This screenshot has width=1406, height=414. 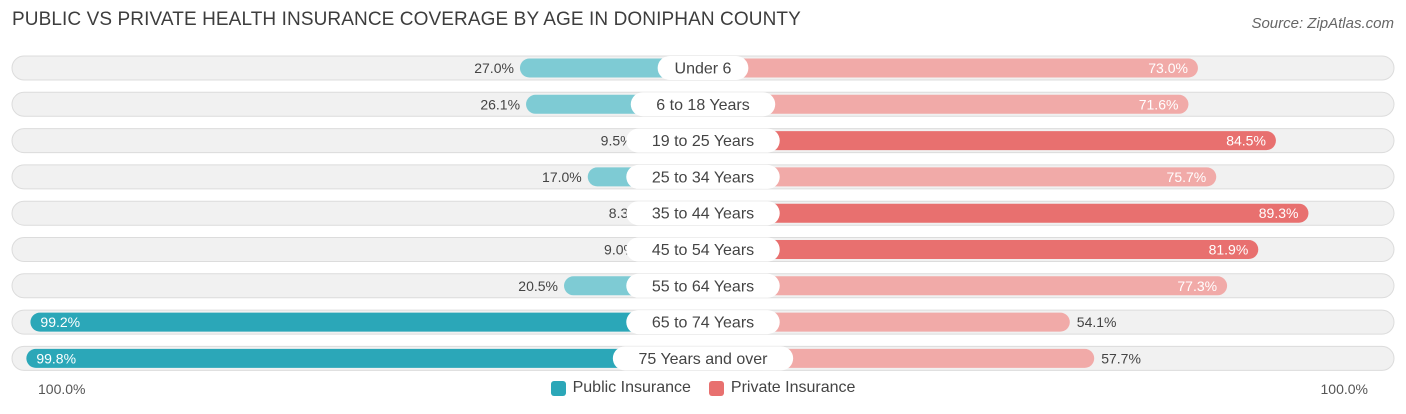 I want to click on label-public-25-to-34-years: 17.0%, so click(x=562, y=177).